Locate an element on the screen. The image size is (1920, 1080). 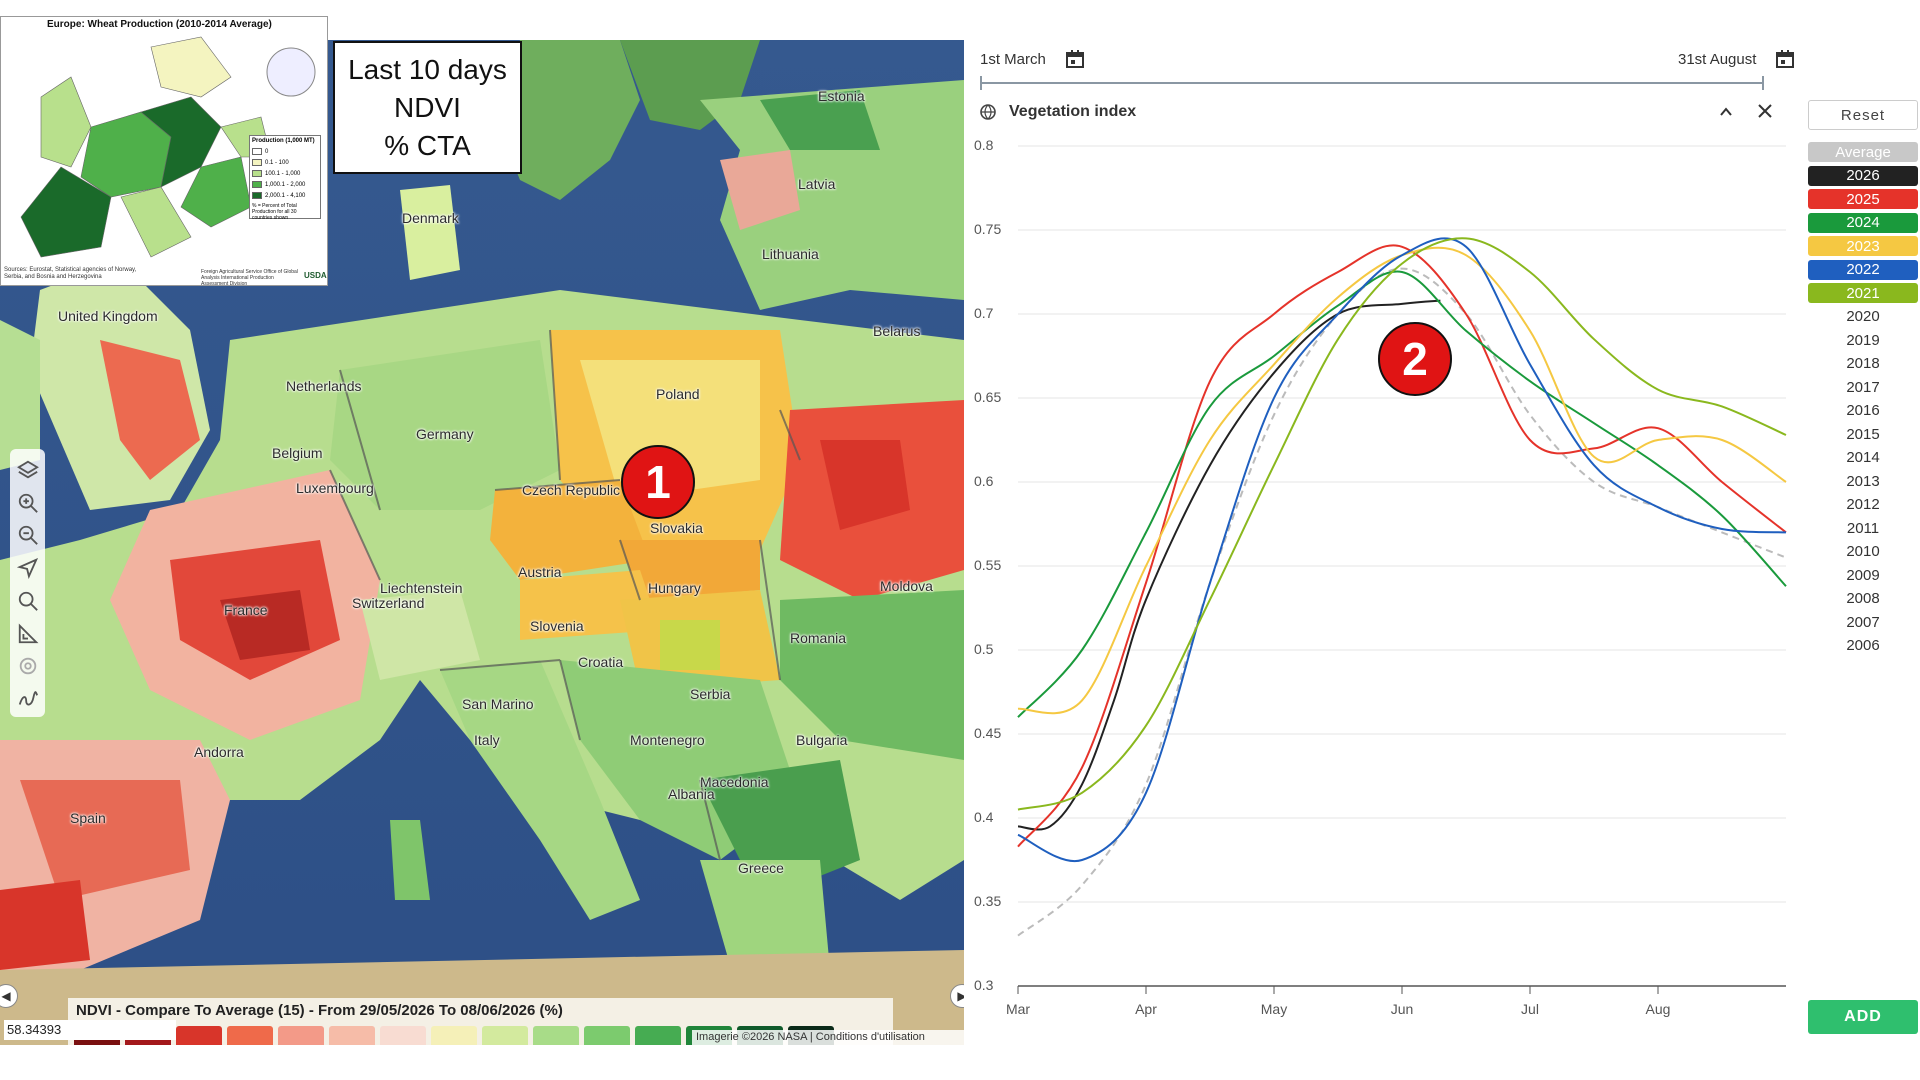
year-toggle-2016: 2016 is located at coordinates (1863, 410).